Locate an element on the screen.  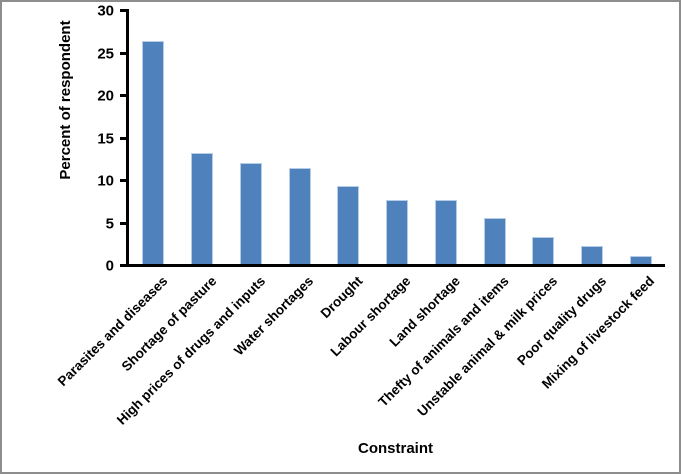
x-axis-title: Constraint is located at coordinates (395, 448).